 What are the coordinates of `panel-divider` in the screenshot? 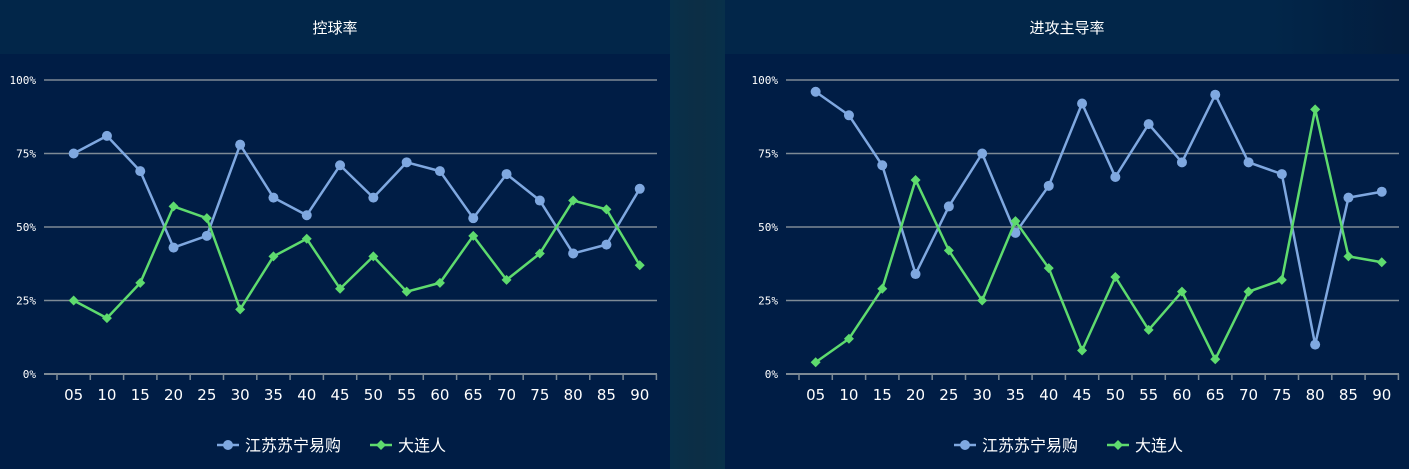 It's located at (697, 234).